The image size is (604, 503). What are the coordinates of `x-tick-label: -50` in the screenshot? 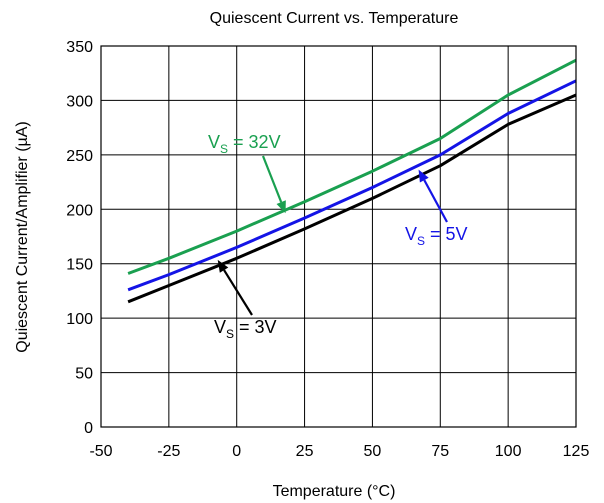 It's located at (100, 451).